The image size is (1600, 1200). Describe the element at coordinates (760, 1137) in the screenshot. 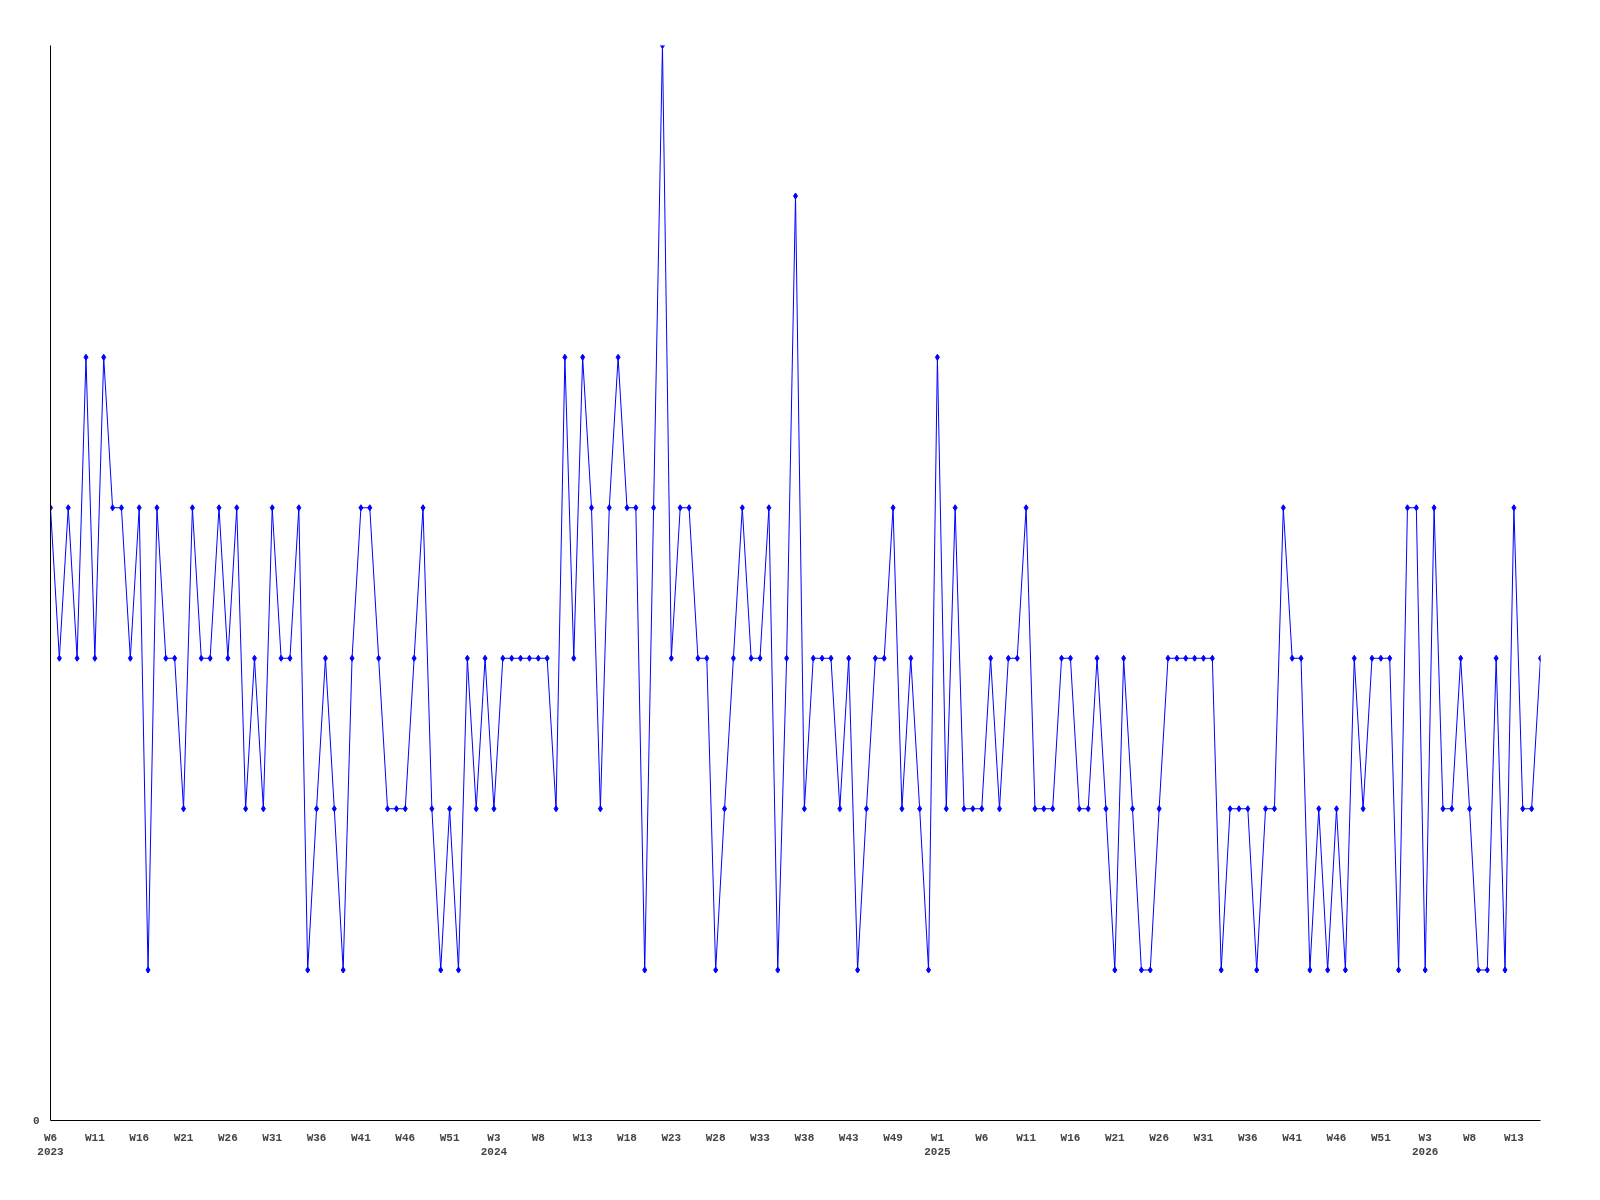

I see `x-tick-label: W33` at that location.